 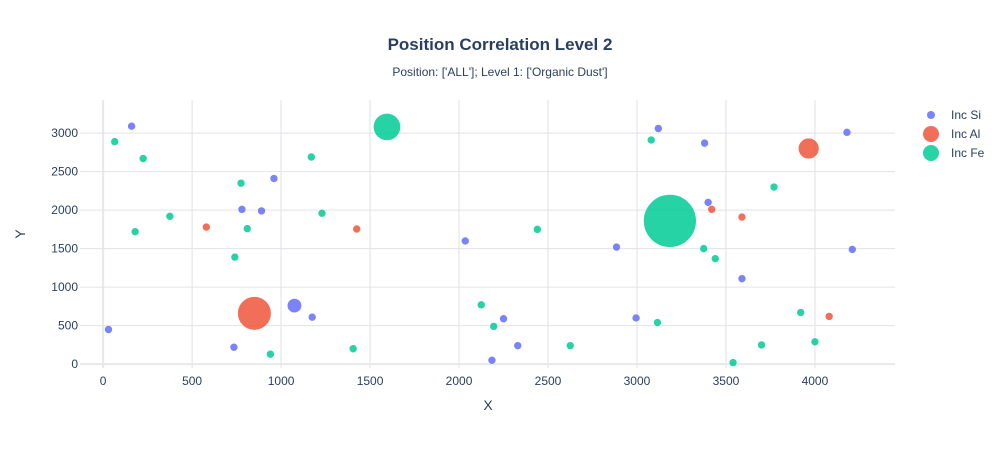 I want to click on x-tick-label: 1000, so click(x=281, y=381).